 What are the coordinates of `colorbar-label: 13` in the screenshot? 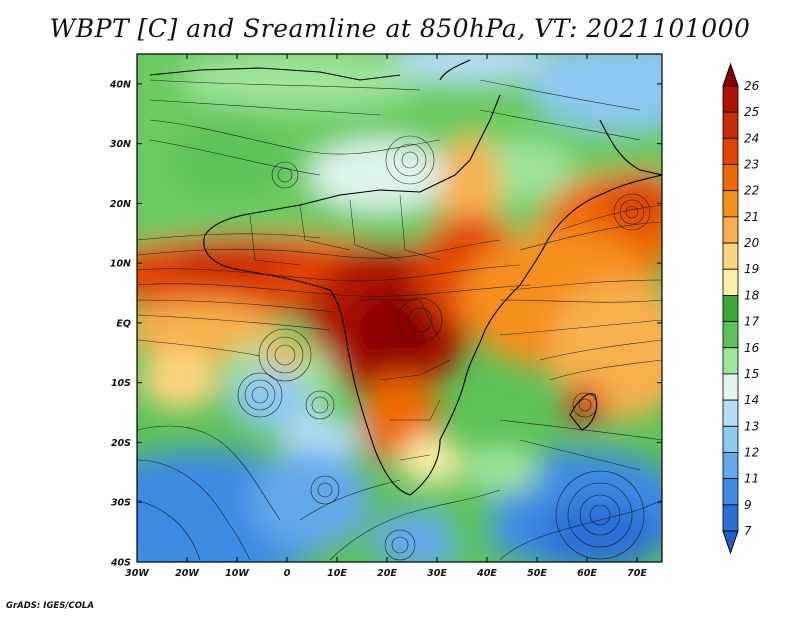 It's located at (751, 426).